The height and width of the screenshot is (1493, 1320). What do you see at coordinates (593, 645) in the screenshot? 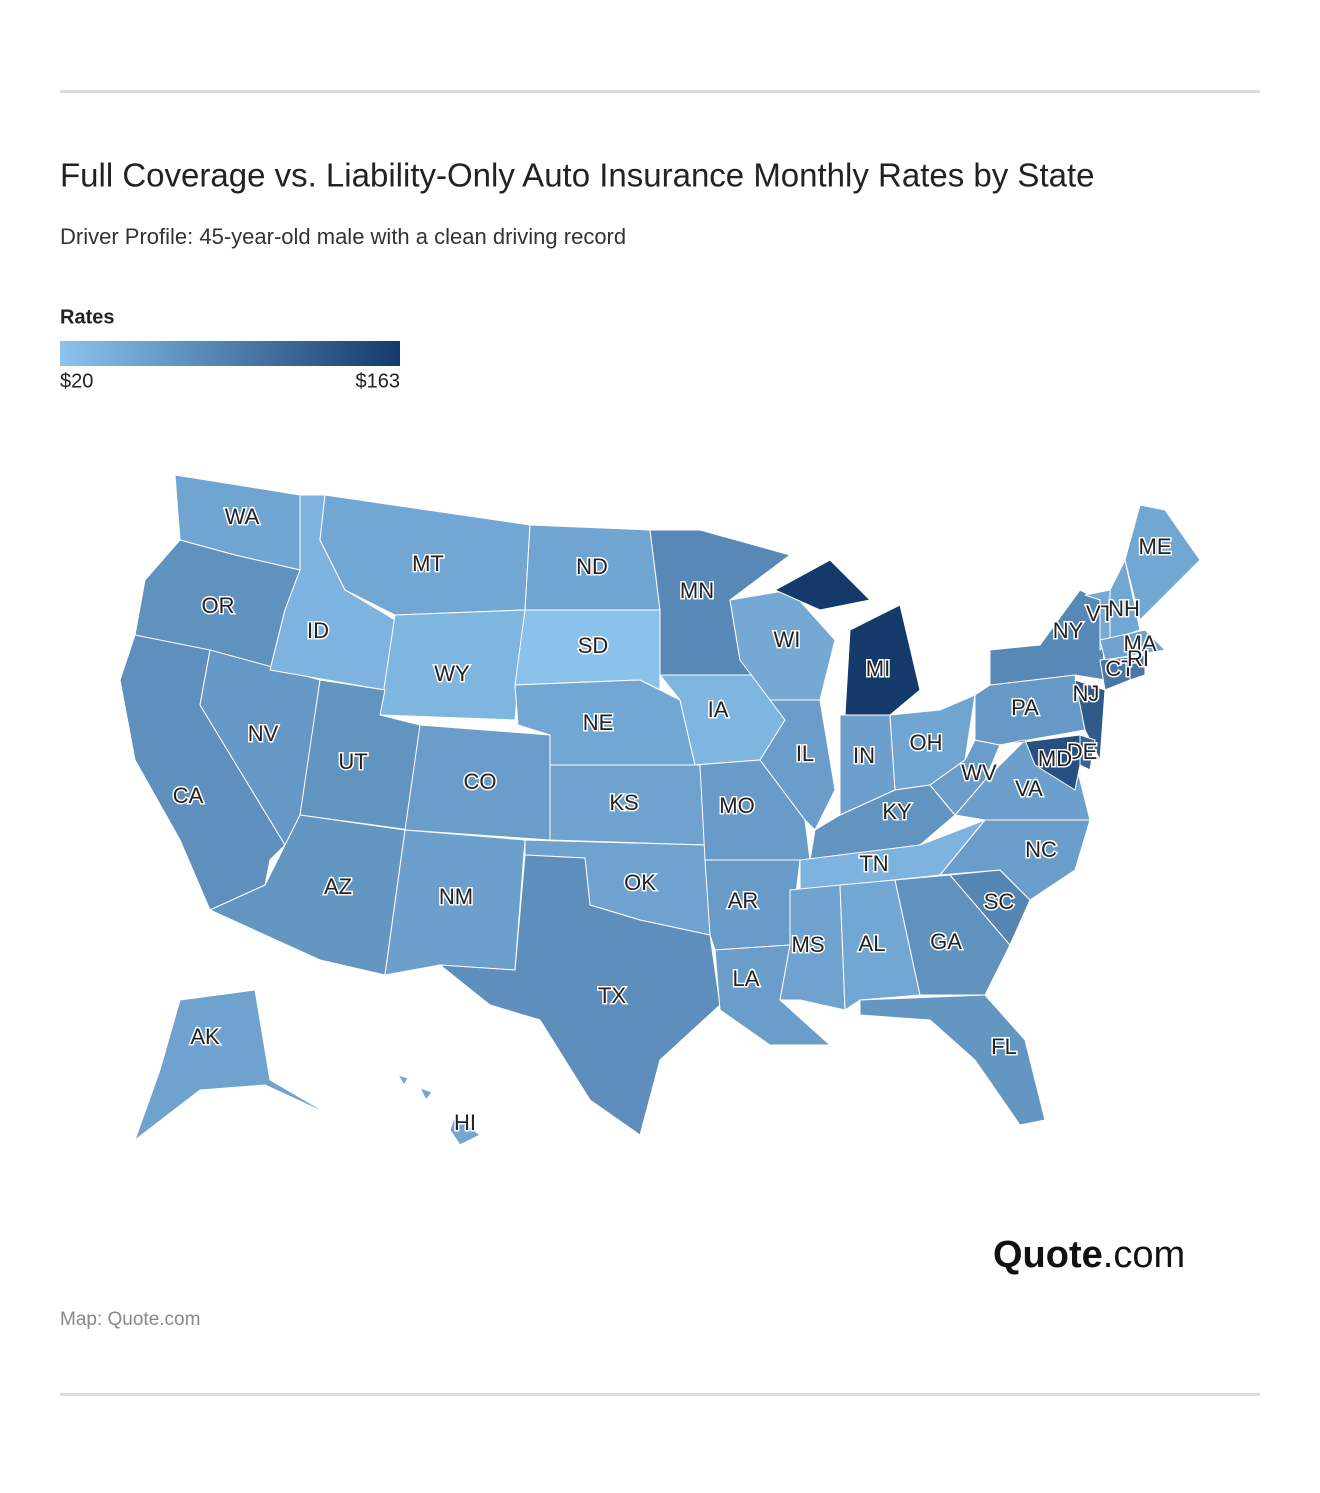
I see `state-label: SD` at bounding box center [593, 645].